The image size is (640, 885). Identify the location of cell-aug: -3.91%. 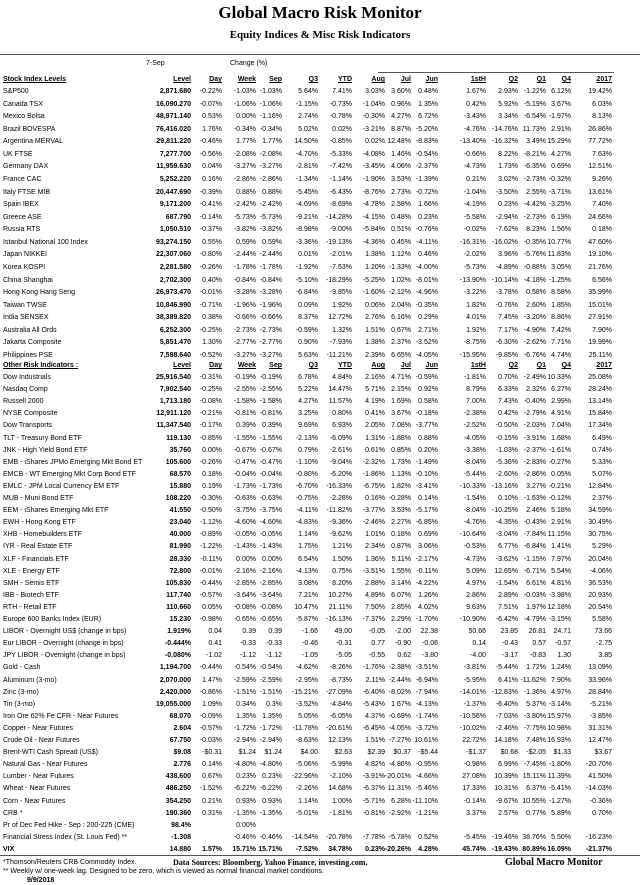
(373, 777).